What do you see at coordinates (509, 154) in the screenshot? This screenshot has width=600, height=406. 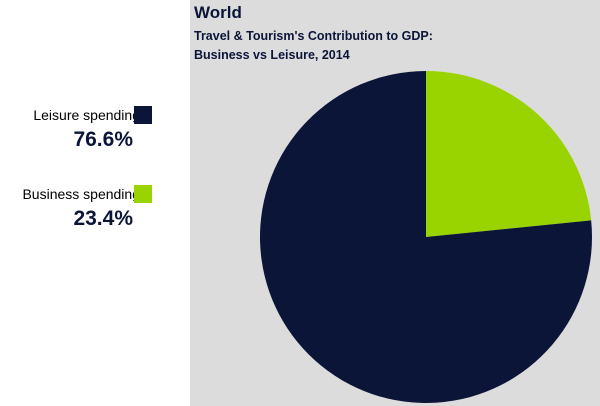 I see `pie-slice-business` at bounding box center [509, 154].